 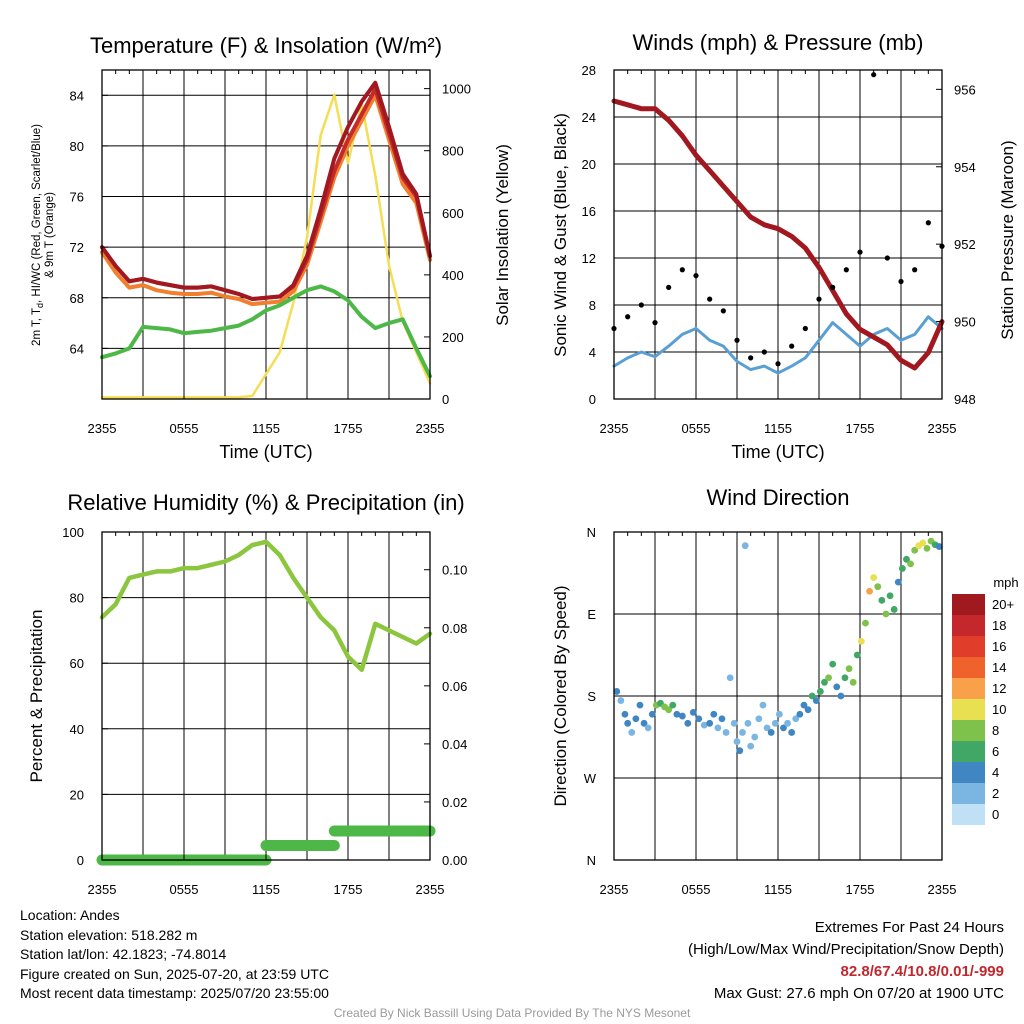 I want to click on y-tick-label-right: 0.08, so click(x=454, y=628).